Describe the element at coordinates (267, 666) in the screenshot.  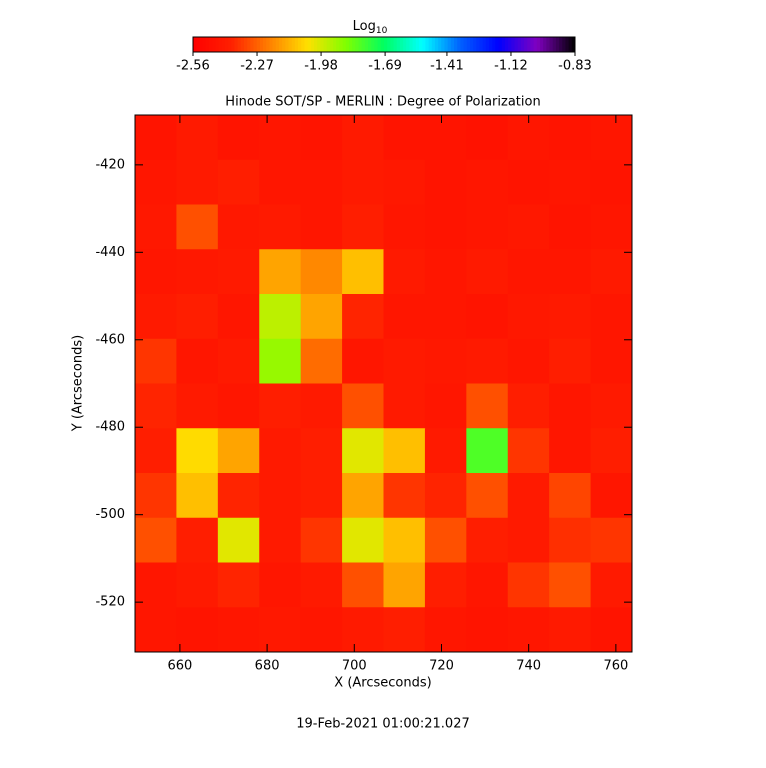
I see `x-tick-label: 680` at that location.